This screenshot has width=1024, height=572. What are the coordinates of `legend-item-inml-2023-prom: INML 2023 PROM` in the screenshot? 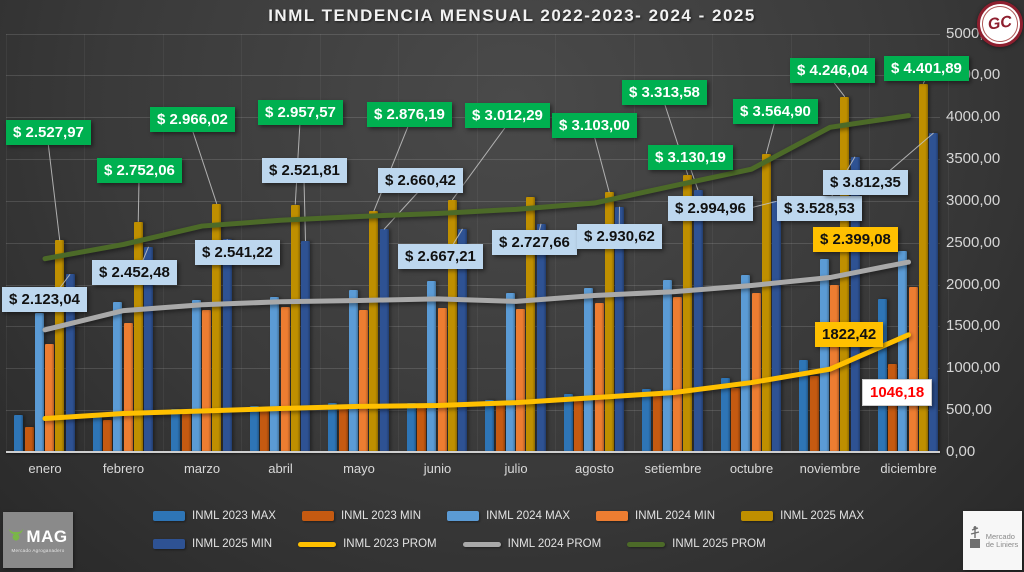 It's located at (367, 544).